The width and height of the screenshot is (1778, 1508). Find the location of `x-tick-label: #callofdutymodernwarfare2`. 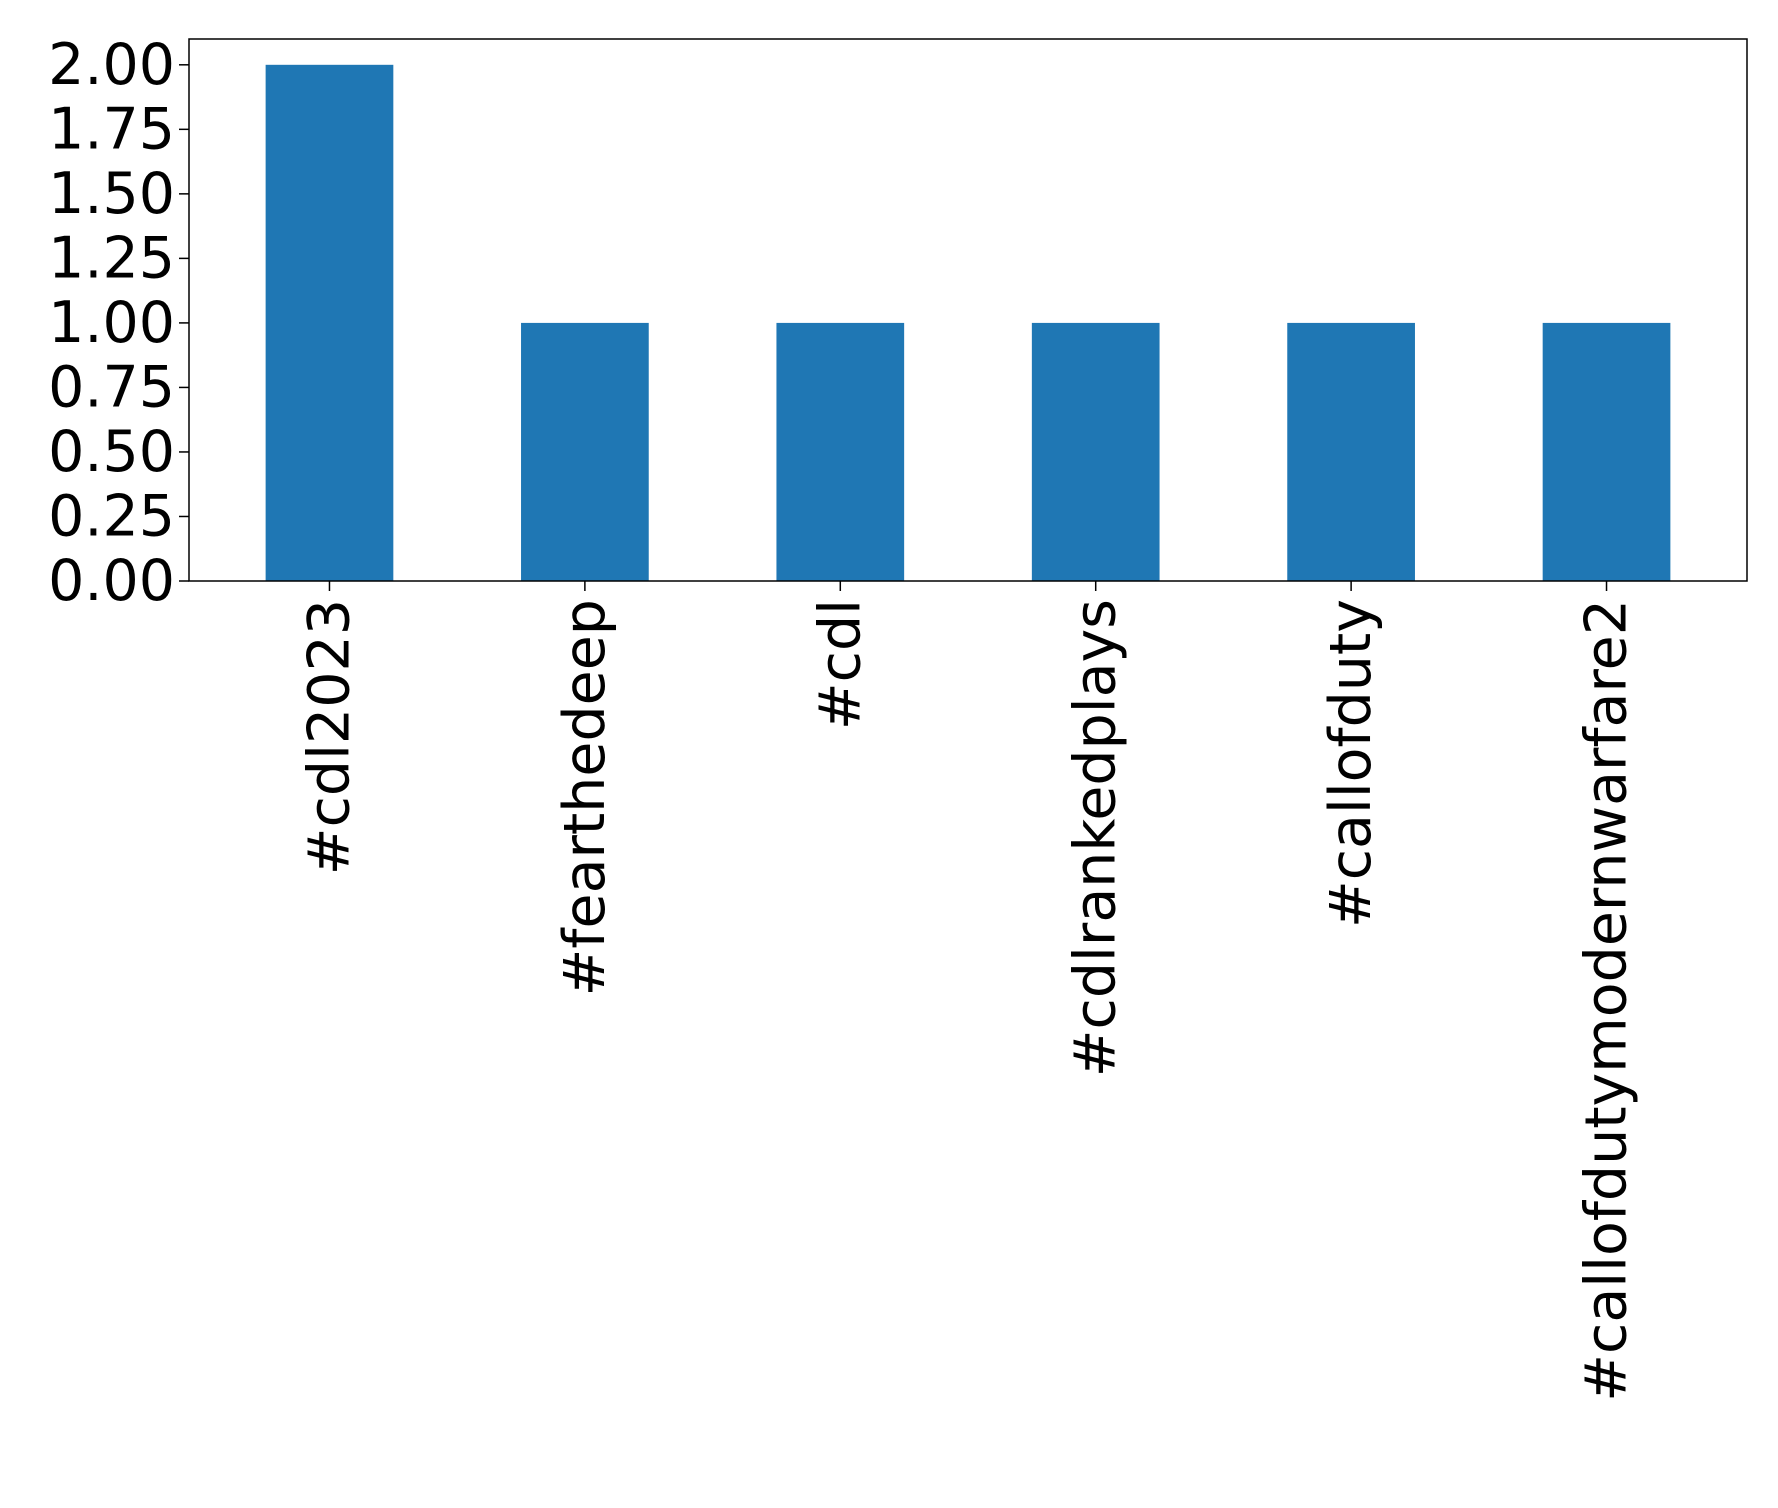

x-tick-label: #callofdutymodernwarfare2 is located at coordinates (1607, 1000).